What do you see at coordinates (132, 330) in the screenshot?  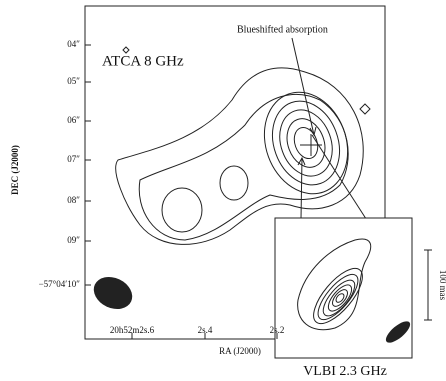 I see `x-tick-label: 20h52m2s.6` at bounding box center [132, 330].